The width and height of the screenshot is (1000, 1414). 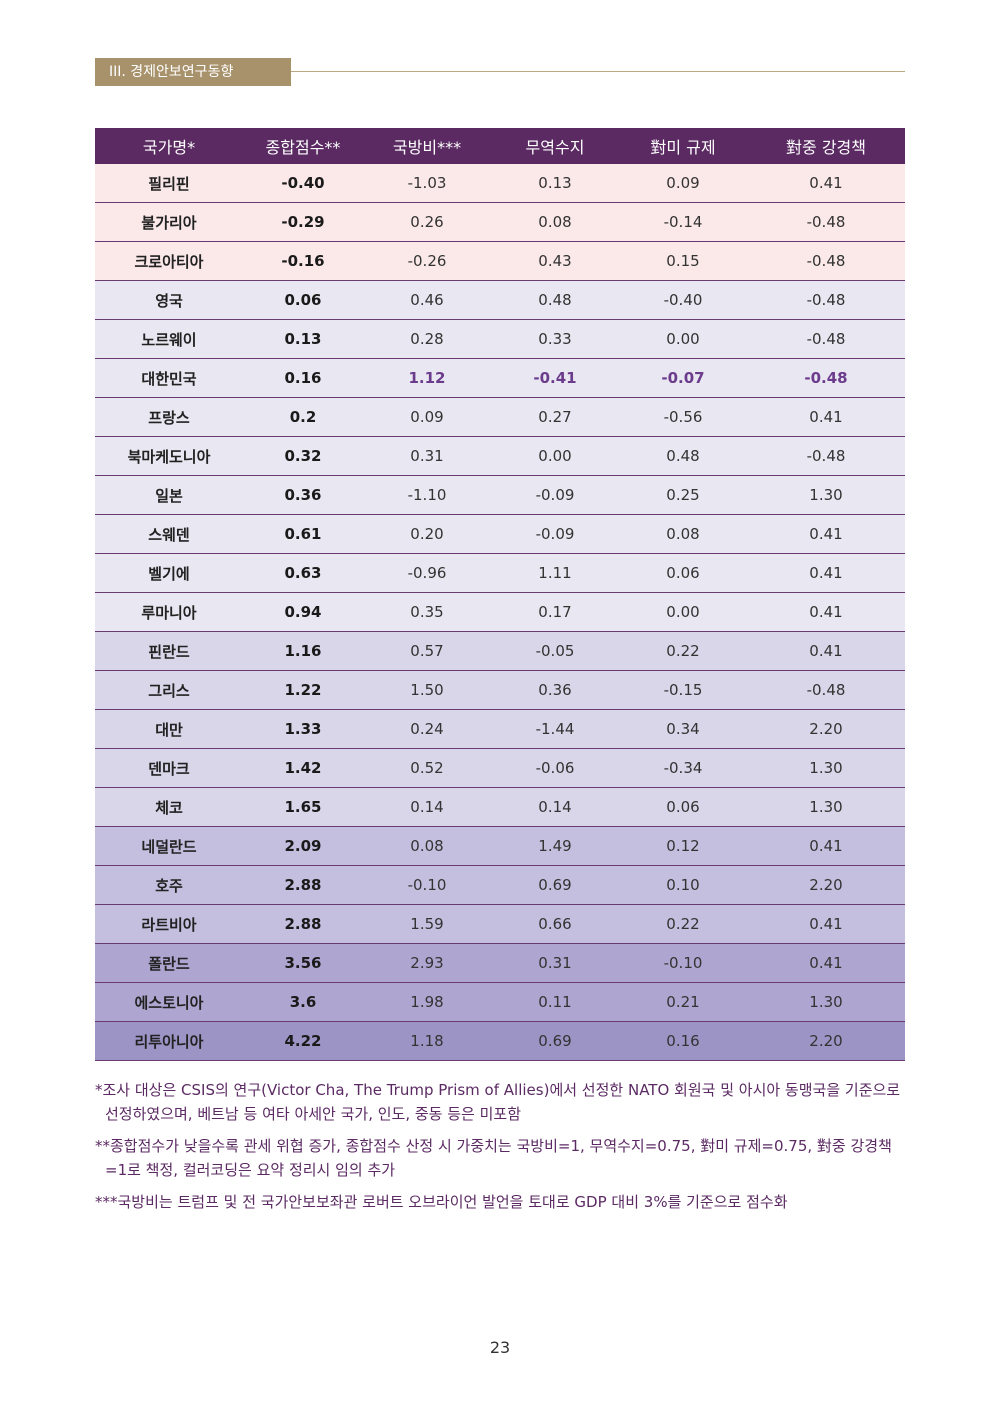 I want to click on country-cell: 체코, so click(x=169, y=807).